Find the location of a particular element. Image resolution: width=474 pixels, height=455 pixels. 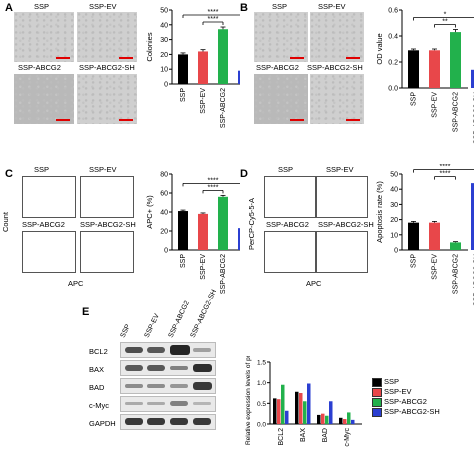

panel-b-label-ssp-abcg2-sh: SSP-ABCG2-SH is located at coordinates (335, 67).